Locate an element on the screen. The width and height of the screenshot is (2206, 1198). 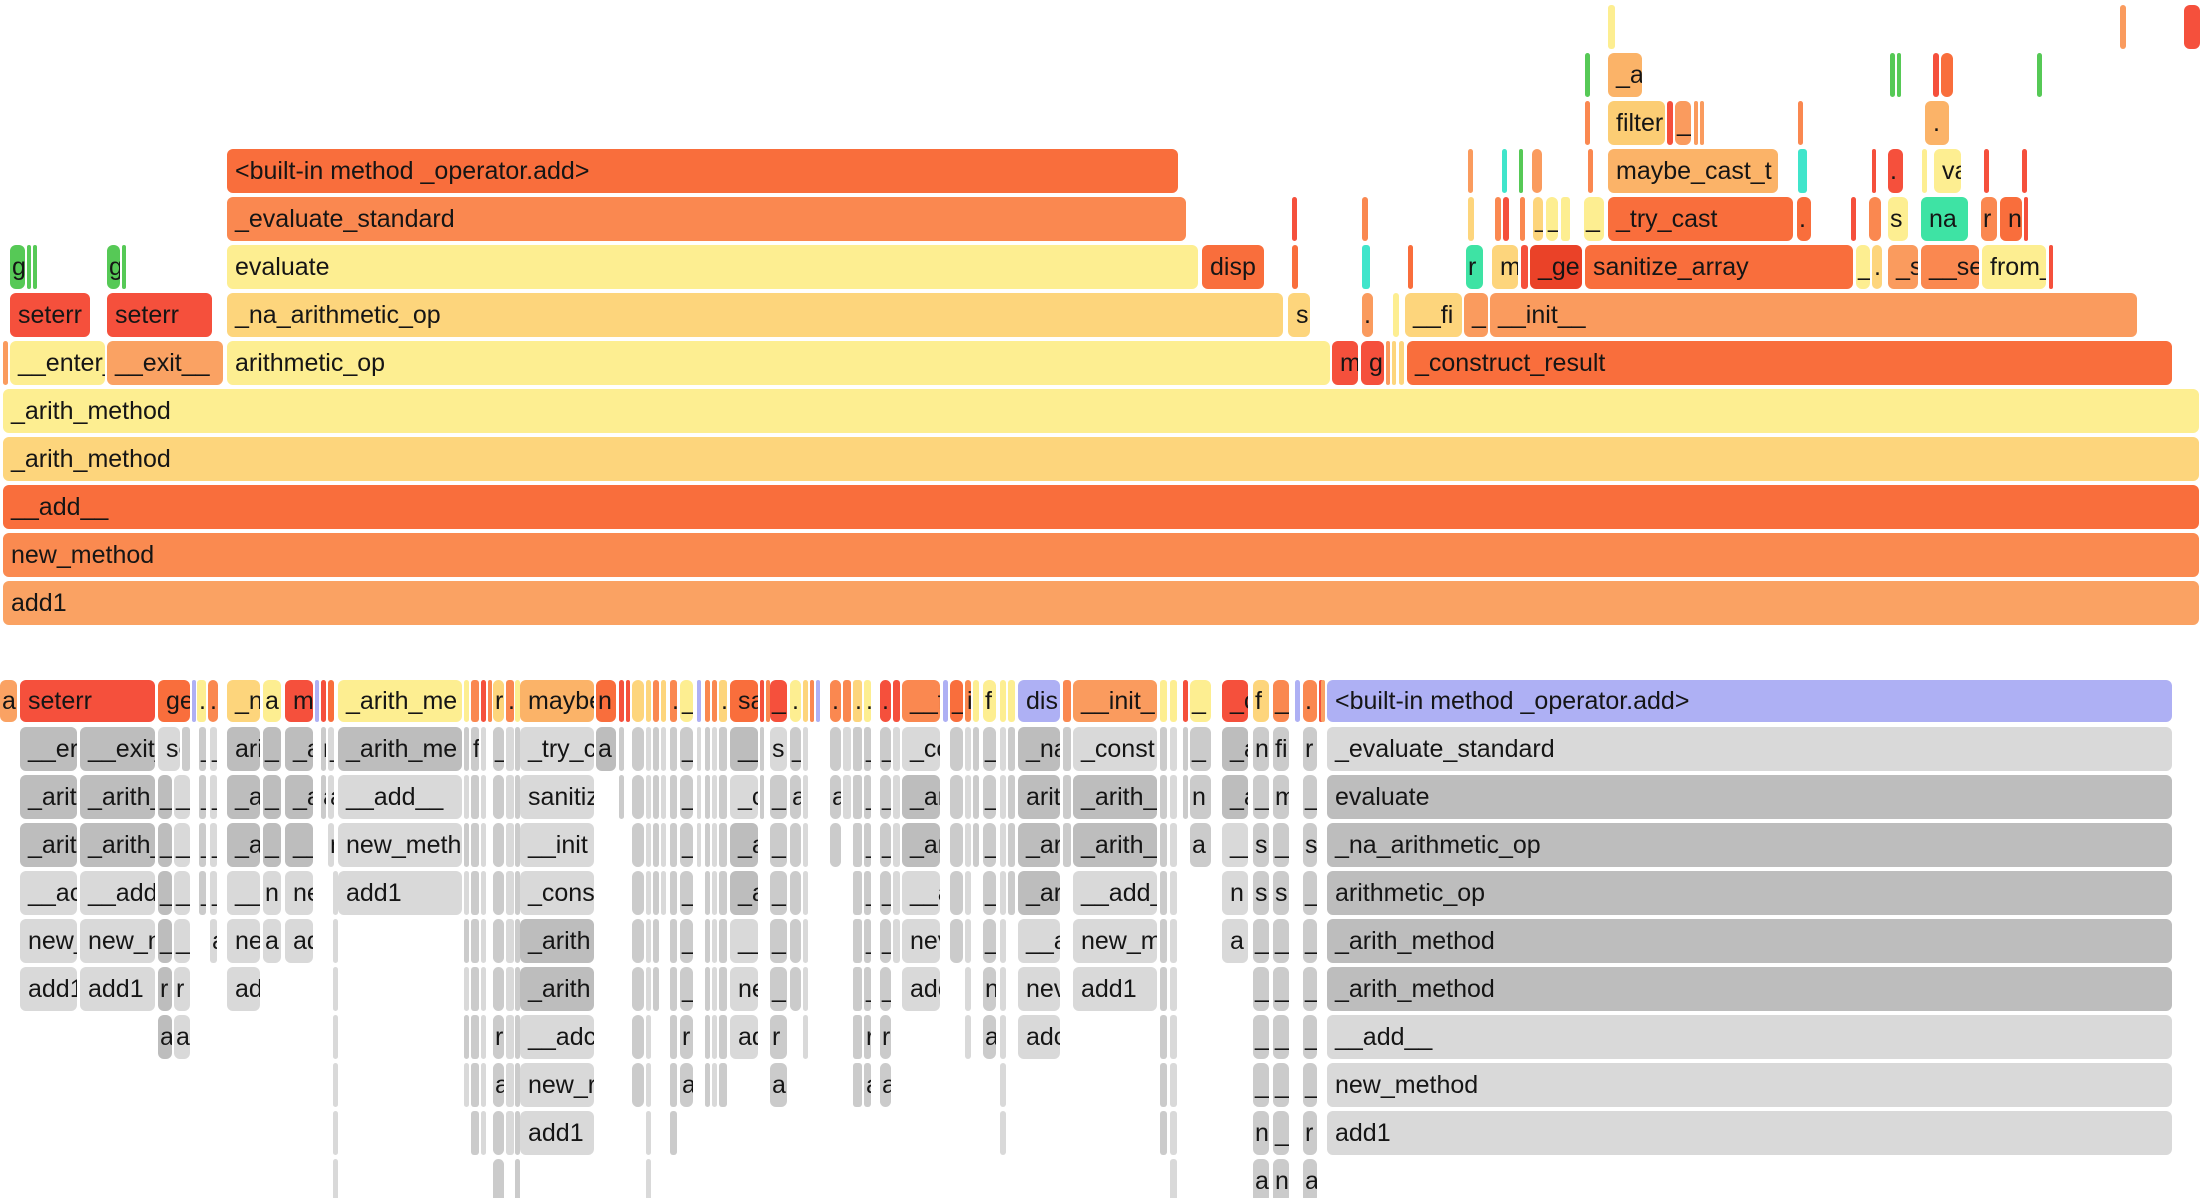
frame-built-in-method-operator-add: <built-in method _operator.add> is located at coordinates (702, 171).